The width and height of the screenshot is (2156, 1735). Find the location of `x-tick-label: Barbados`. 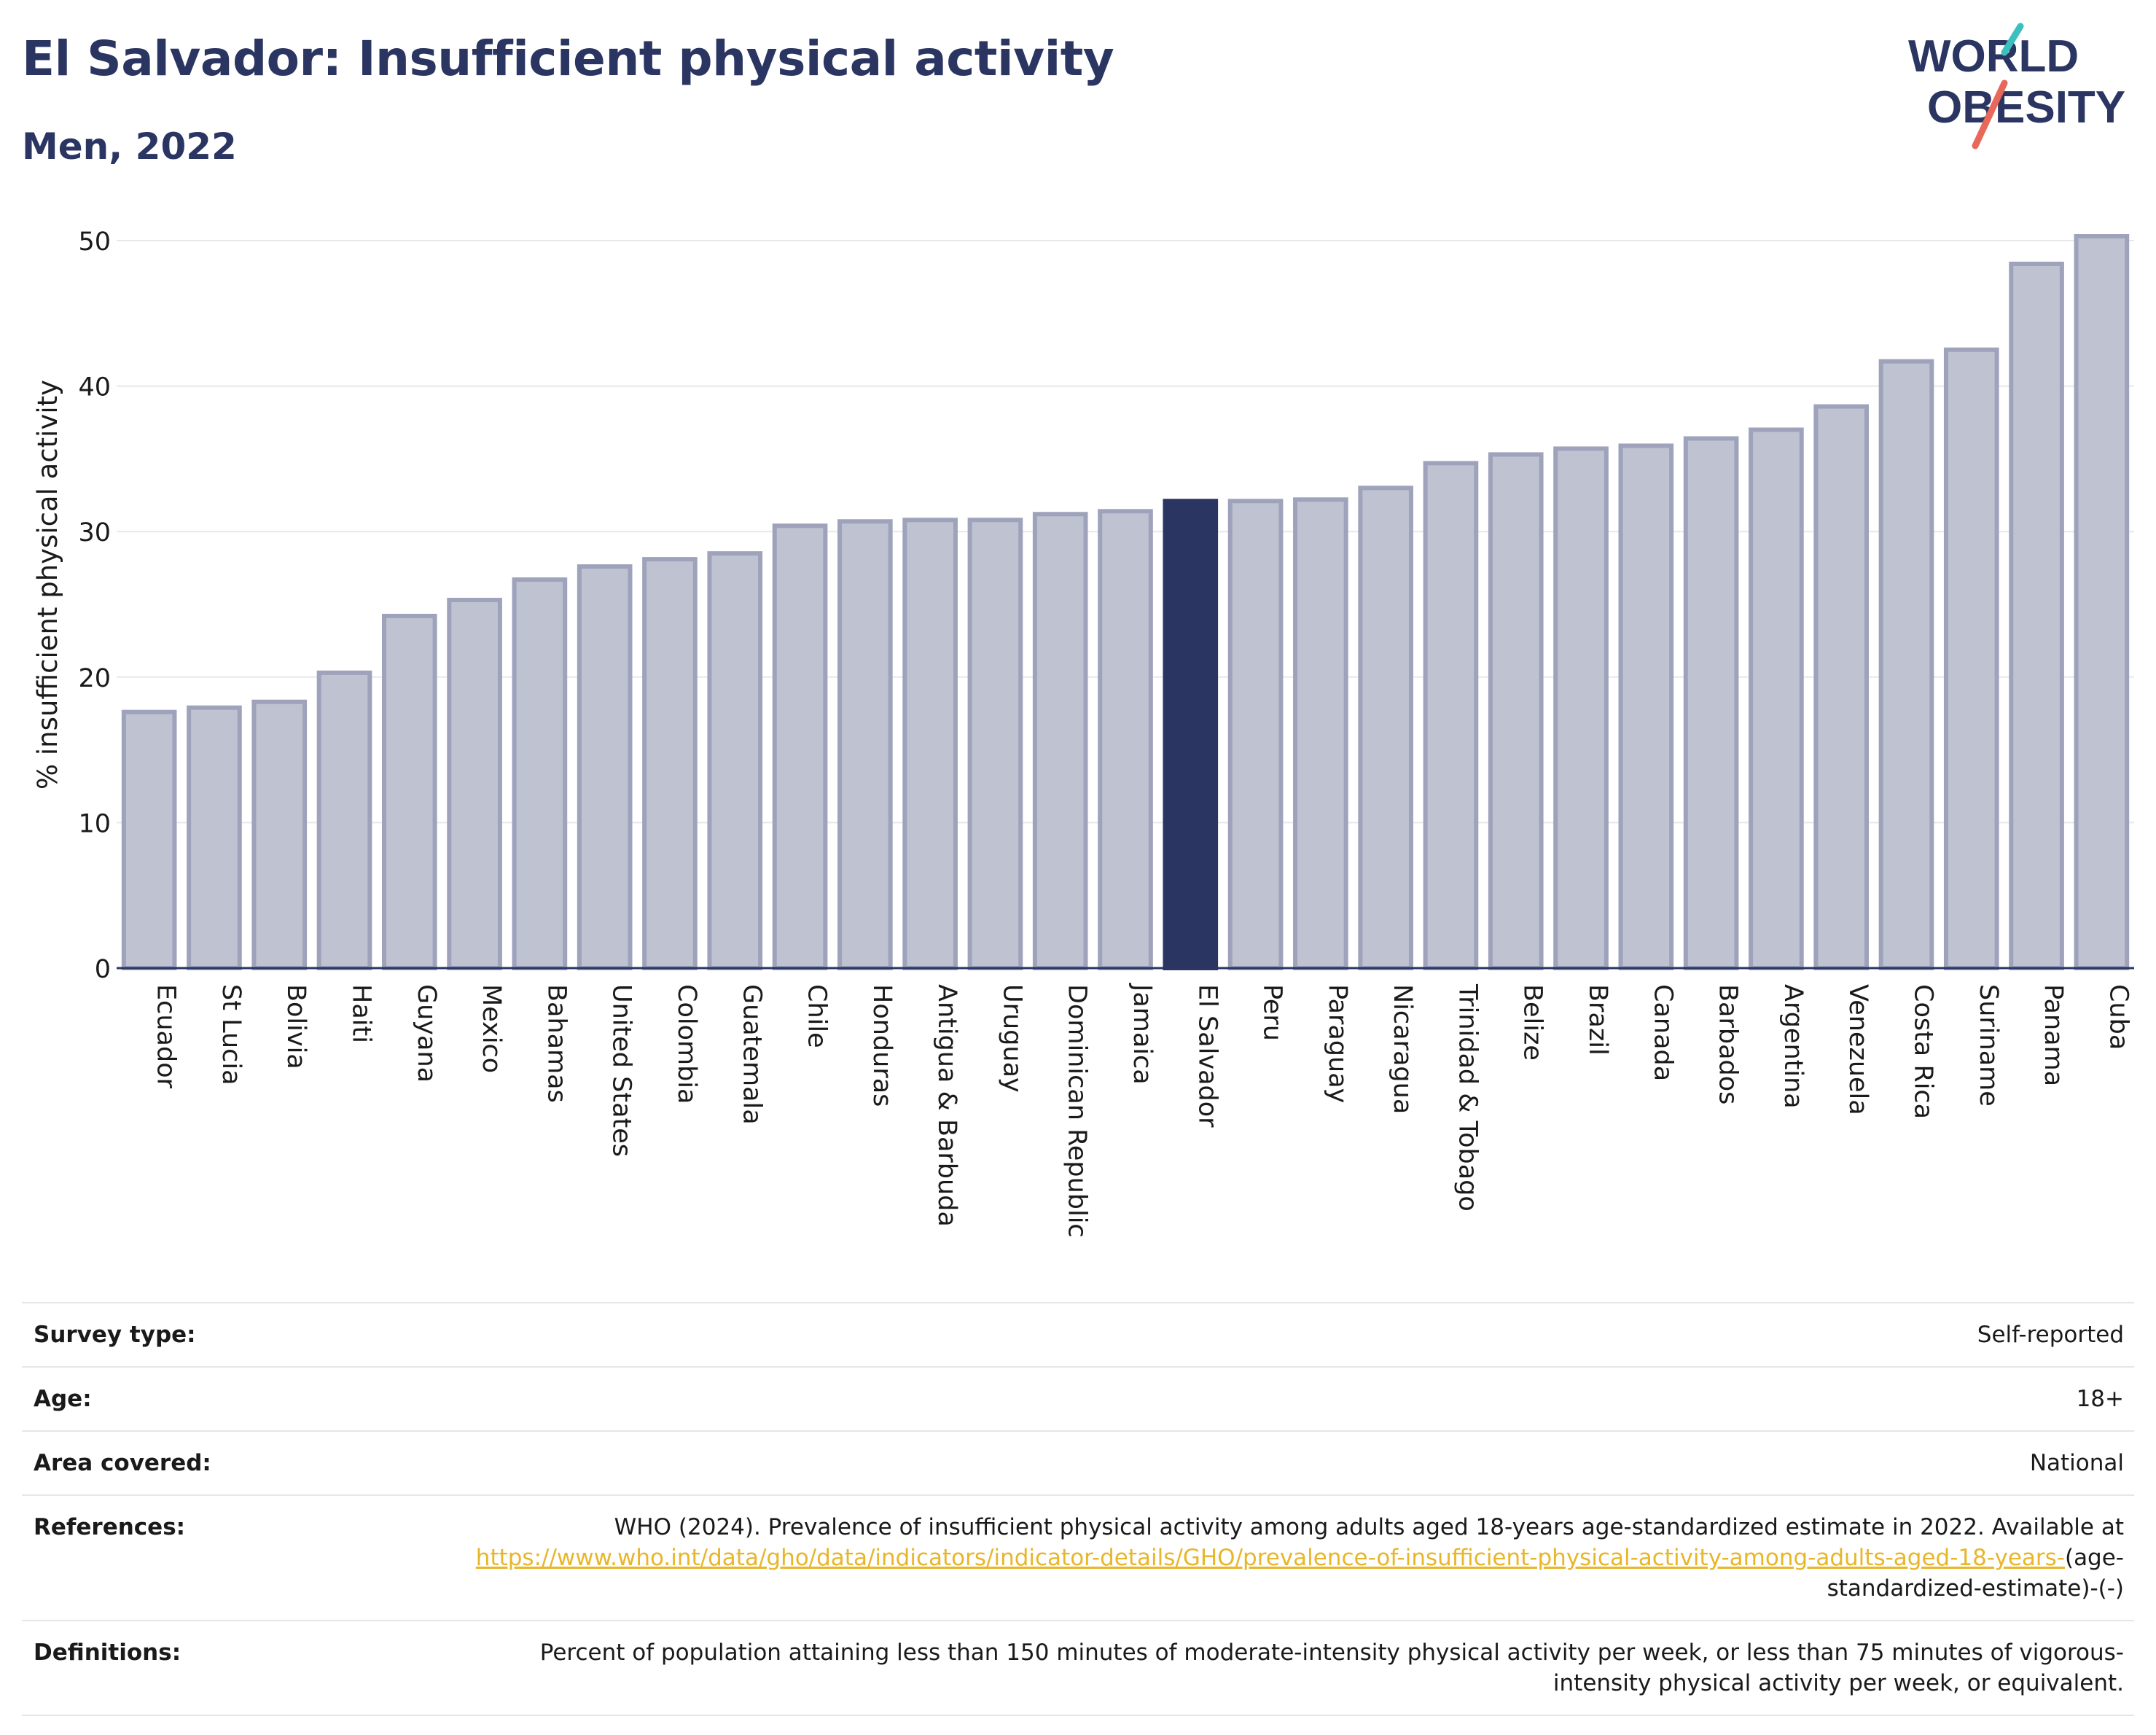

x-tick-label: Barbados is located at coordinates (1728, 1044).